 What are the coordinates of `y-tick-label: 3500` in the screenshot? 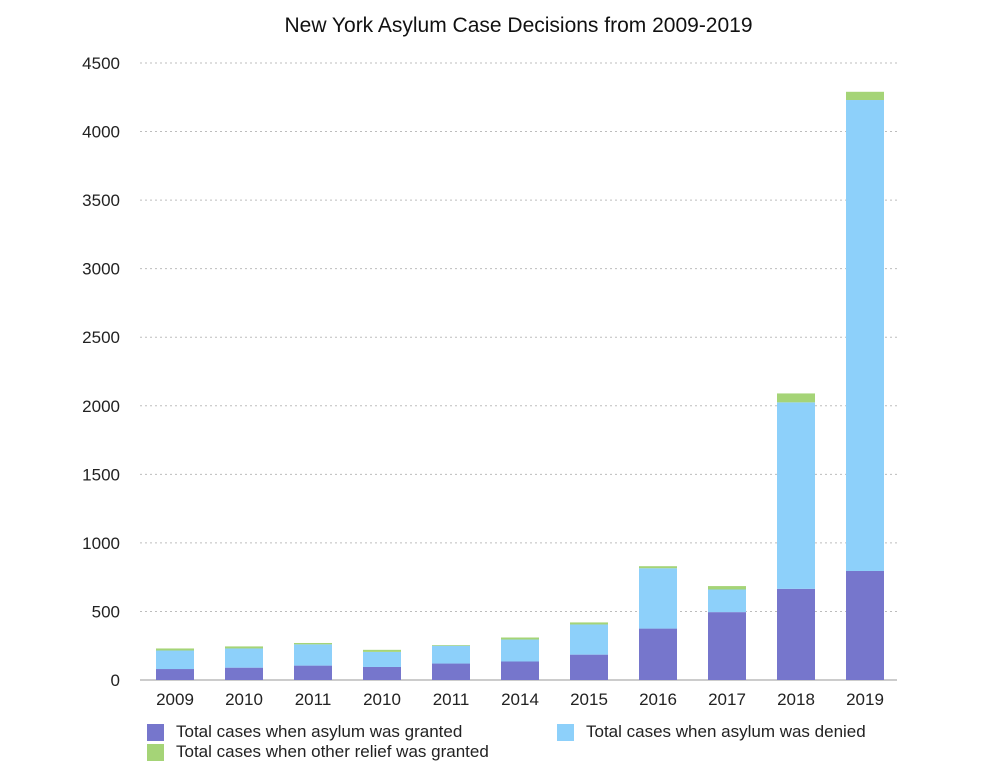 It's located at (101, 200).